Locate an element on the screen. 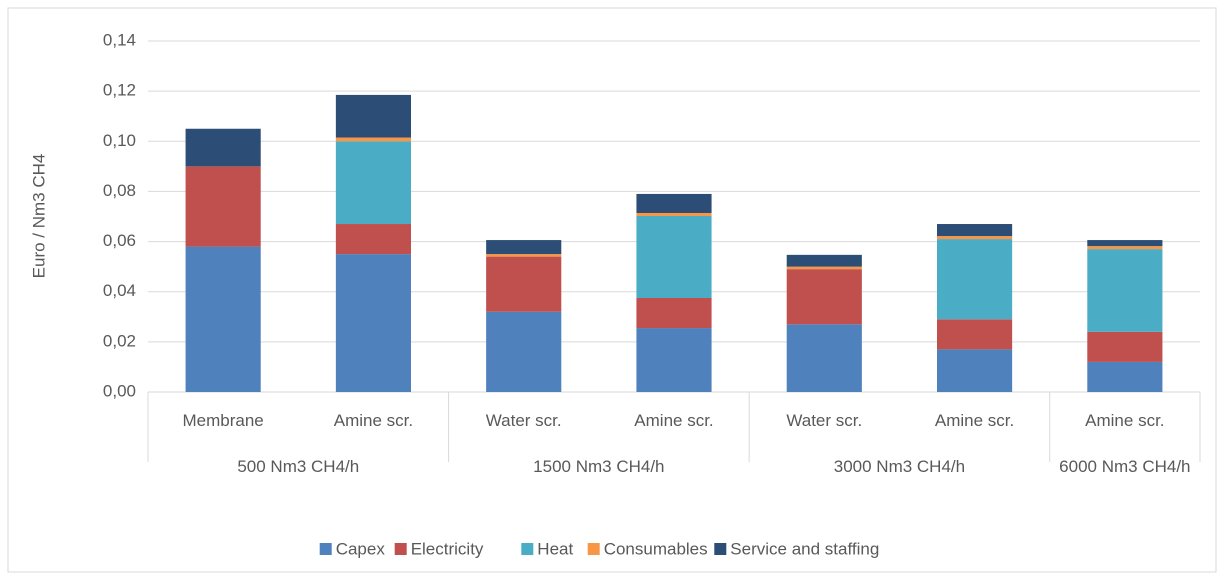 The height and width of the screenshot is (580, 1224). group-label: 1500 Nm3 CH4/h is located at coordinates (599, 466).